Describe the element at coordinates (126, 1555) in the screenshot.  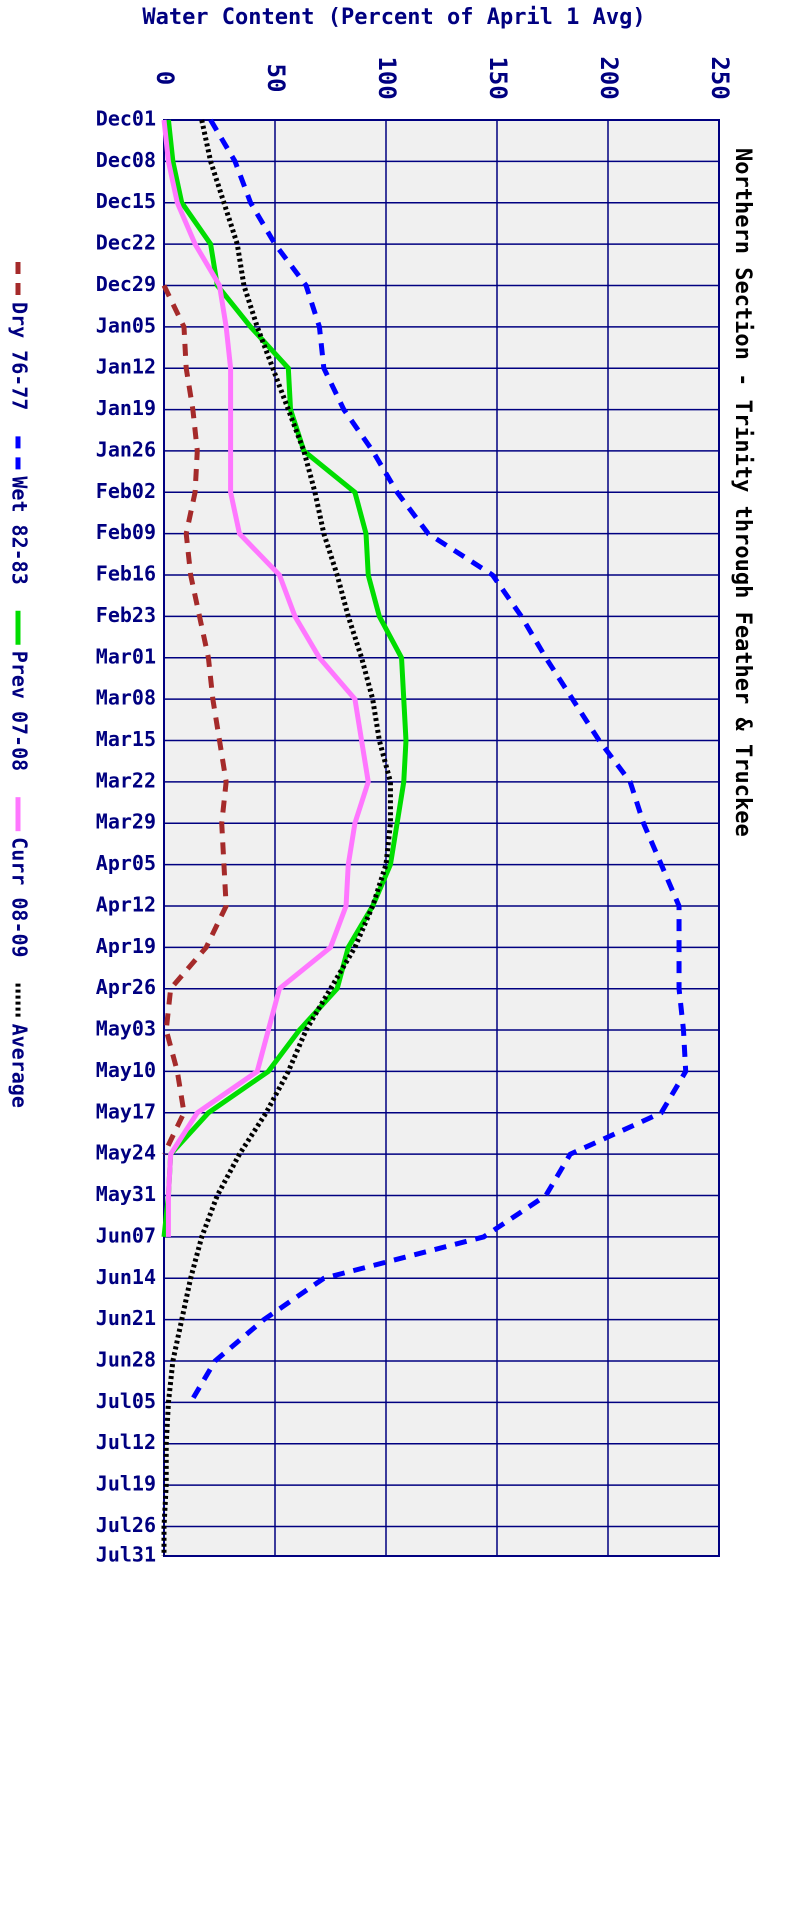
I see `x-tick-label: Jul31` at that location.